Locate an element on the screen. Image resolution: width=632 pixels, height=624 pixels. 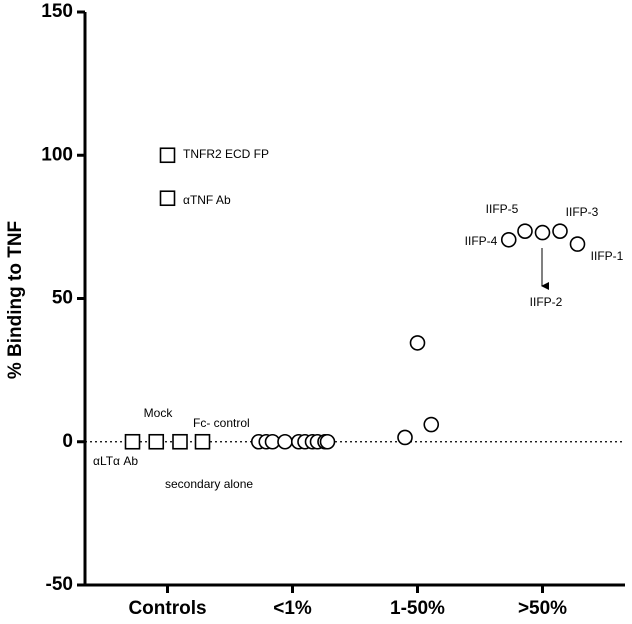
annotation: Fc- control is located at coordinates (221, 423).